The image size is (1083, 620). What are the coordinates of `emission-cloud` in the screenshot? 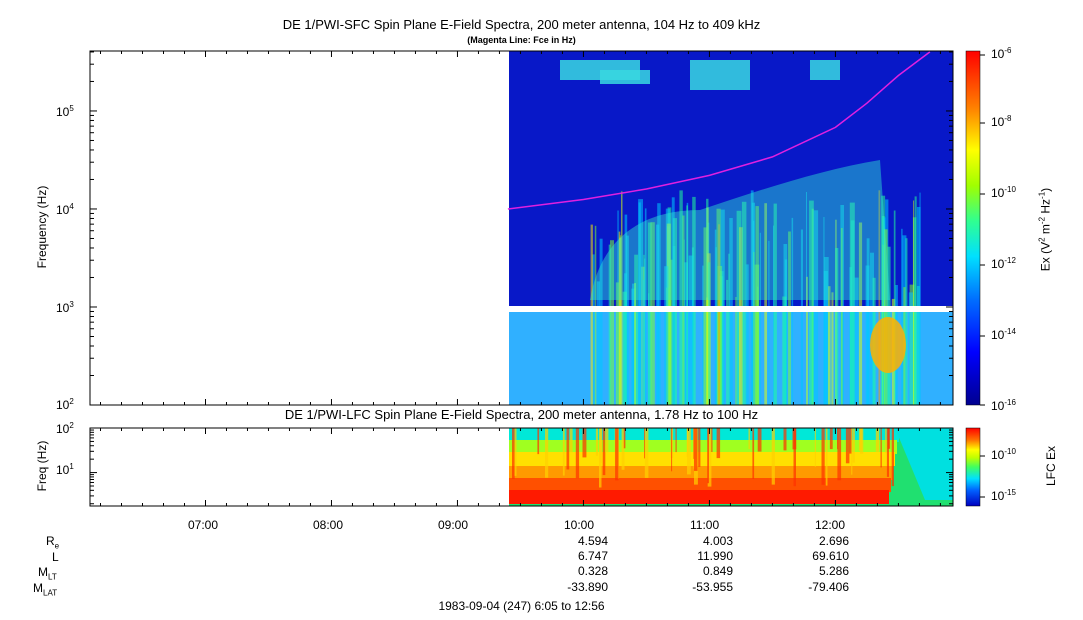 It's located at (740, 230).